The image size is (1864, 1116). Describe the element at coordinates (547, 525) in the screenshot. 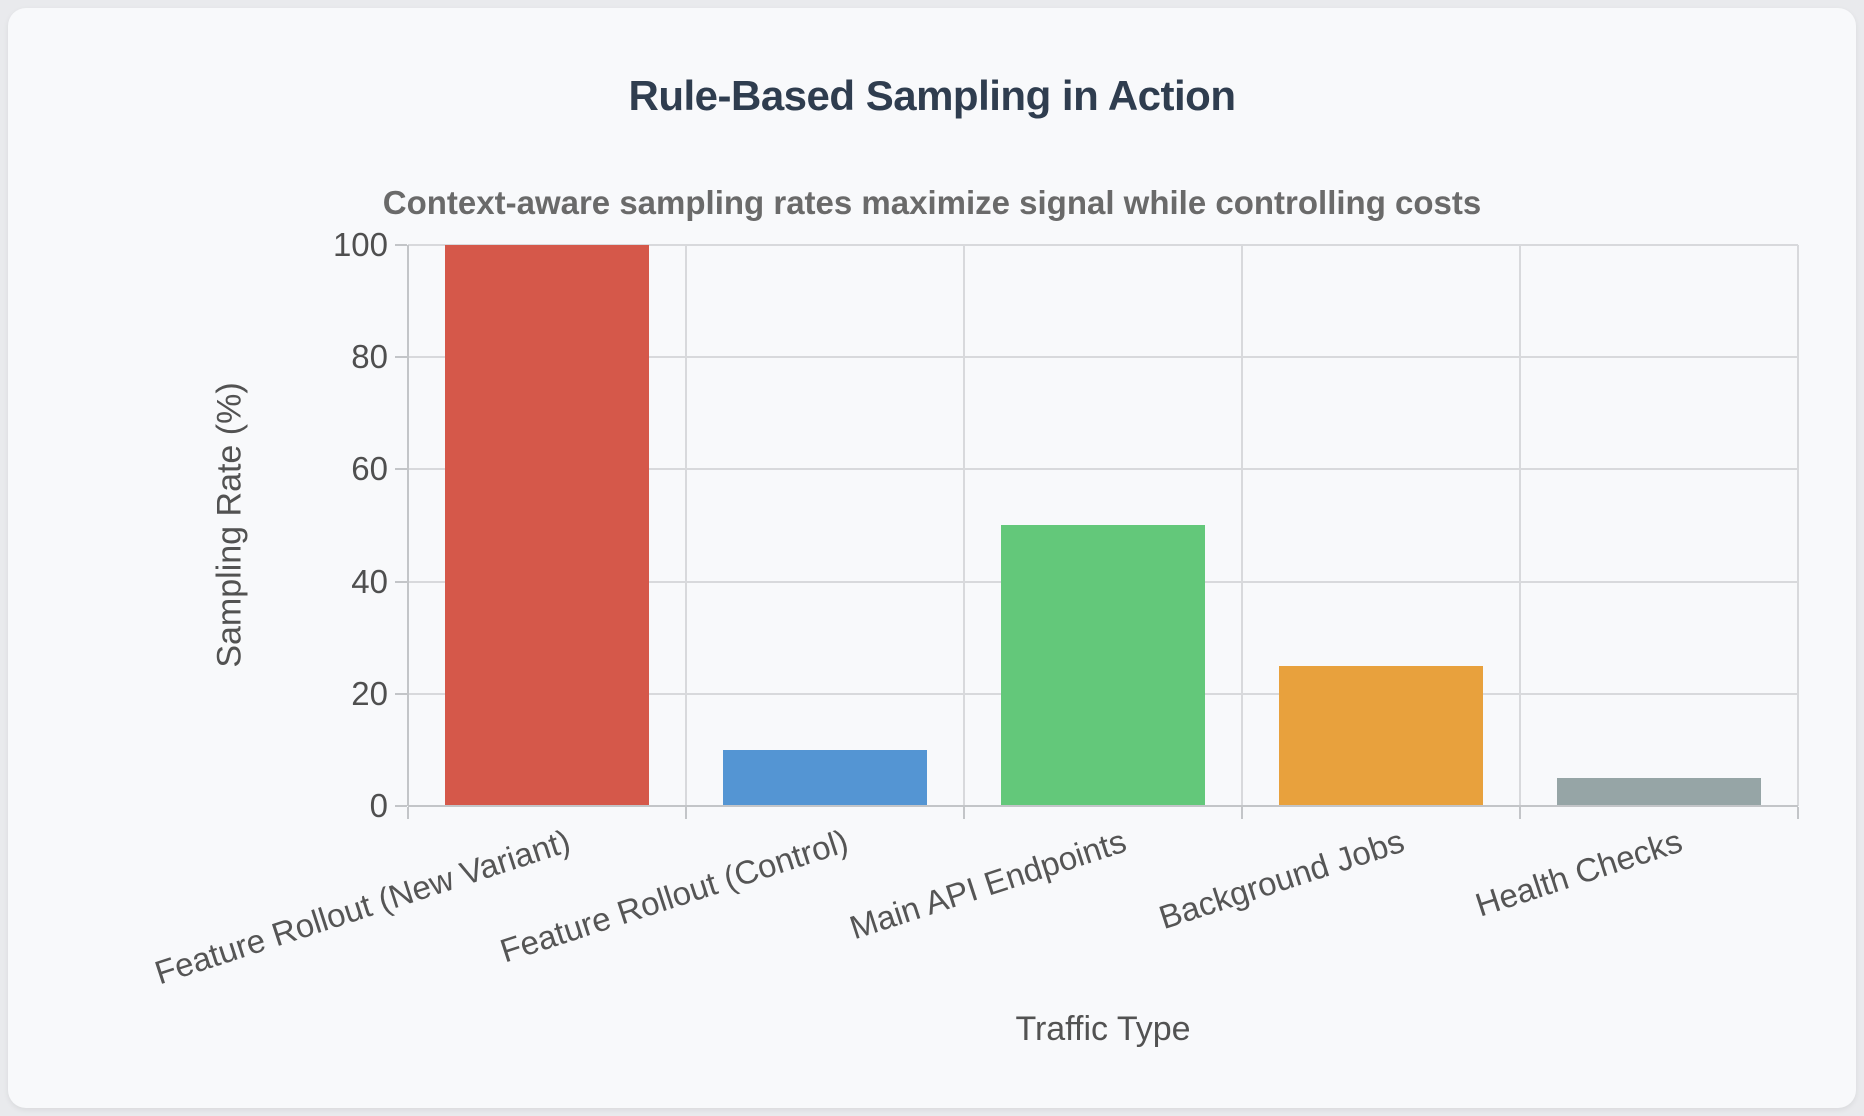

I see `bar-feature-rollout-new-variant-` at that location.